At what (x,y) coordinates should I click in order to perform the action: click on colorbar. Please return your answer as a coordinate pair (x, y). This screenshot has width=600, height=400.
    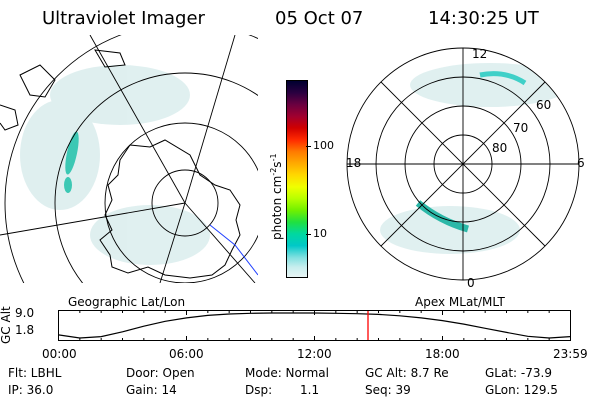
    Looking at the image, I should click on (297, 179).